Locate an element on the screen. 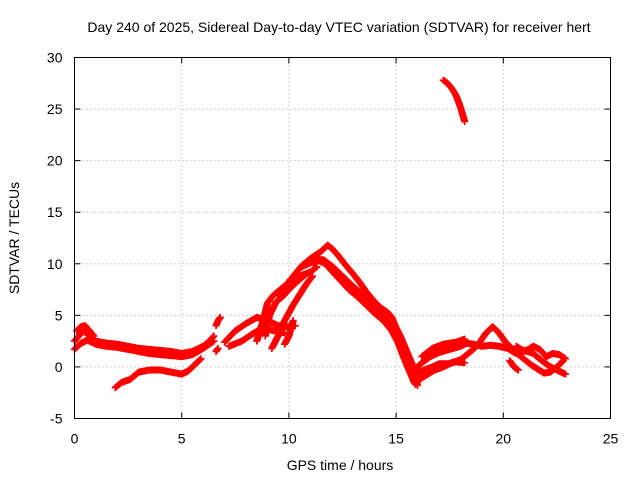 The height and width of the screenshot is (480, 640). y-tick-label: 10 is located at coordinates (55, 264).